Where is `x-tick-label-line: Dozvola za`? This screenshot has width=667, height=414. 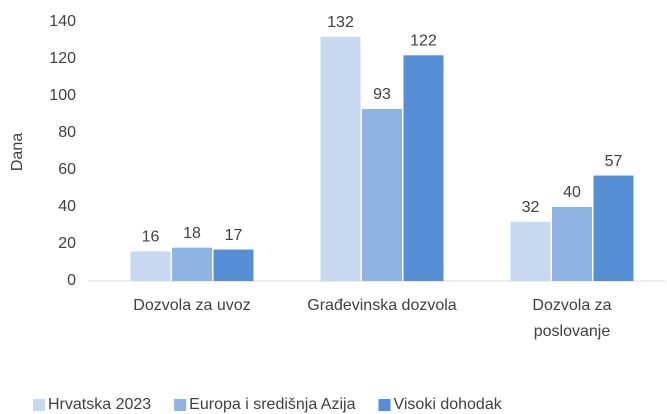
x-tick-label-line: Dozvola za is located at coordinates (571, 305).